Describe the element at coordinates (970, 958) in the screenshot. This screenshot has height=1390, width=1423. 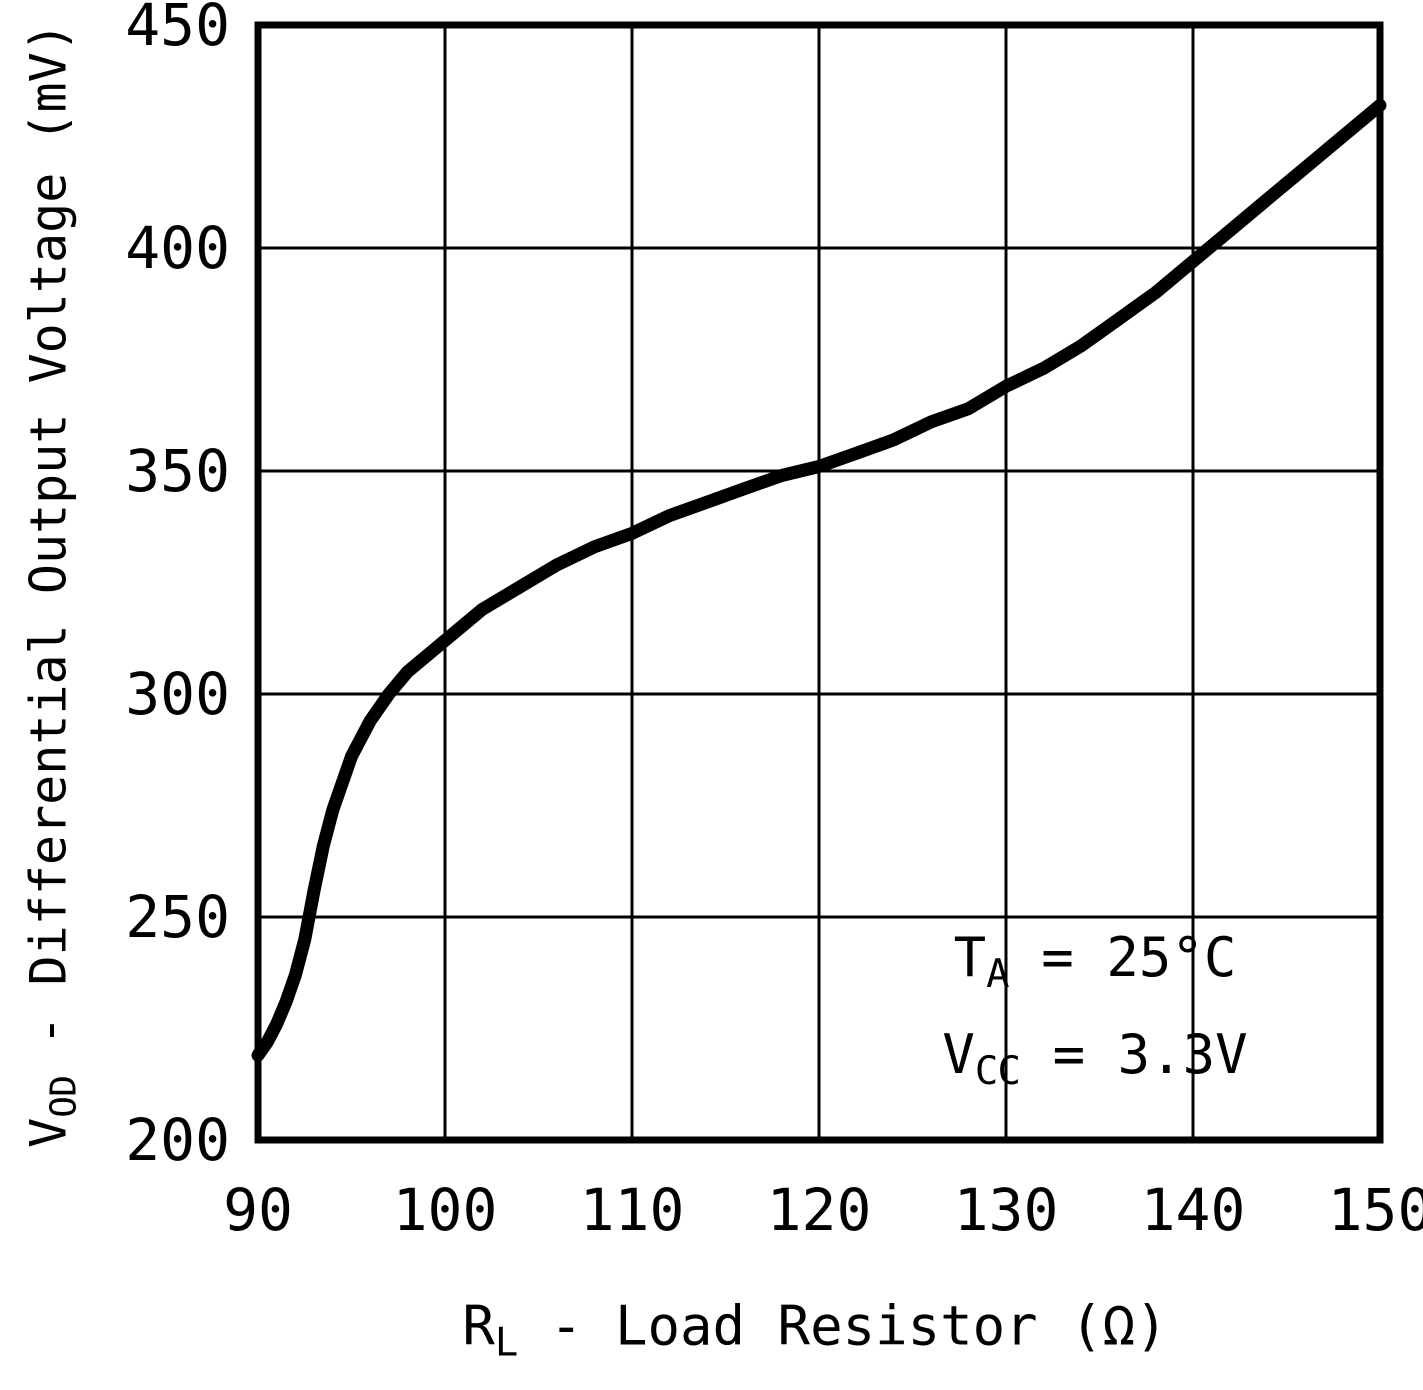
I see `ta-symbol: T` at that location.